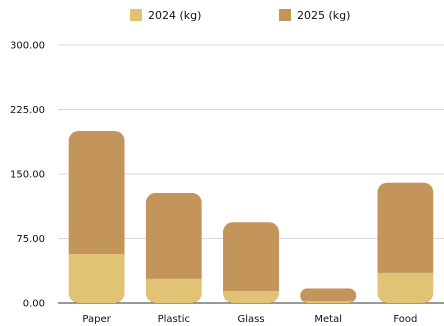 The image size is (444, 326). I want to click on bar-stack-plastic, so click(173, 247).